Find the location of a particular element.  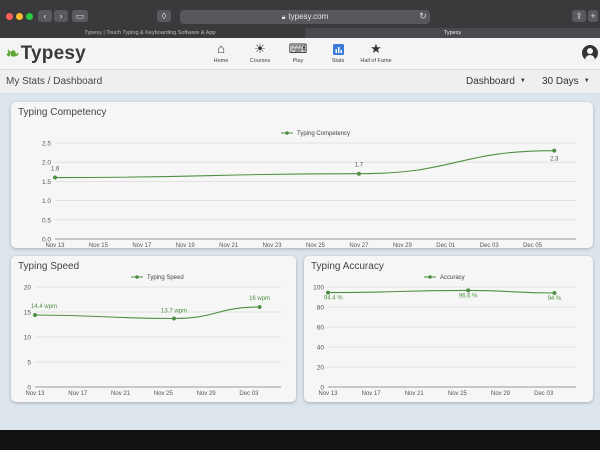

y-tick-label: 10 is located at coordinates (28, 338).